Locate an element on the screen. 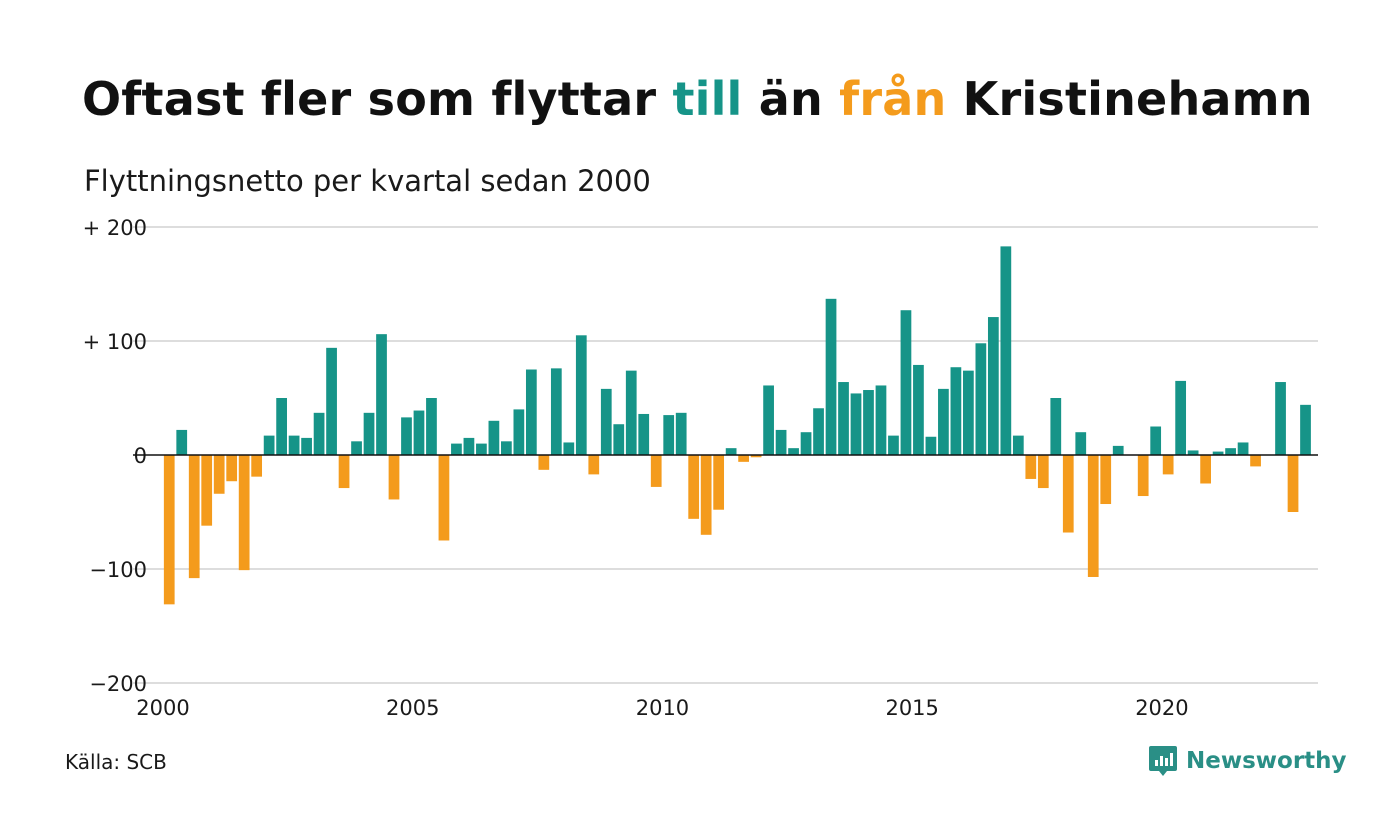 The width and height of the screenshot is (1400, 840). brand-name: Newsworthy is located at coordinates (1266, 761).